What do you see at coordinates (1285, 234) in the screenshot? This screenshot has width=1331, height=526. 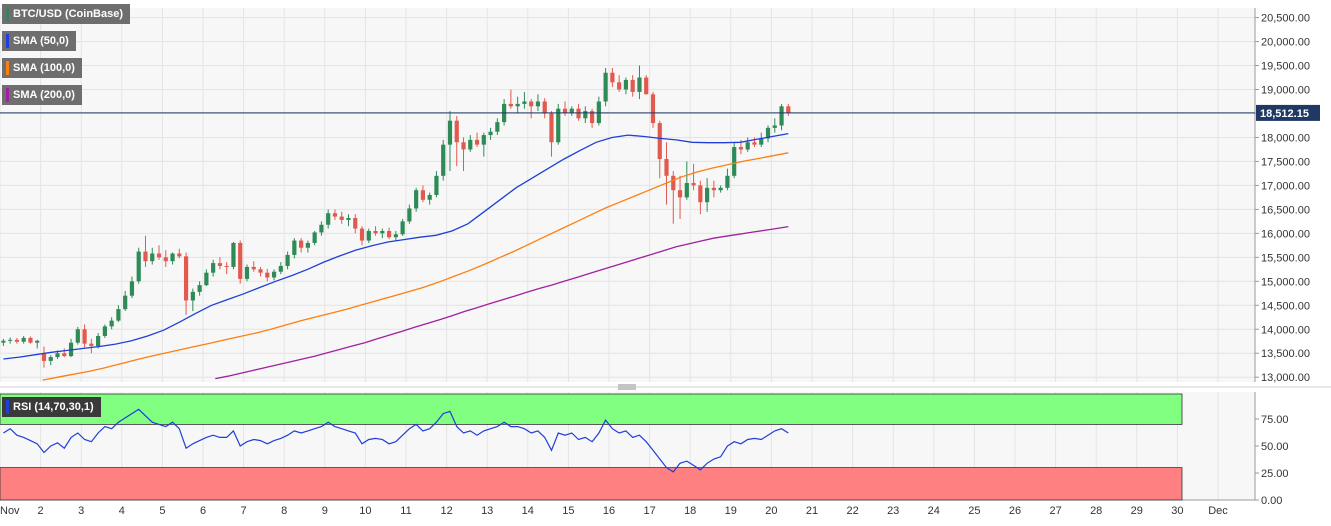 I see `price-tick-label: 16,000.00` at bounding box center [1285, 234].